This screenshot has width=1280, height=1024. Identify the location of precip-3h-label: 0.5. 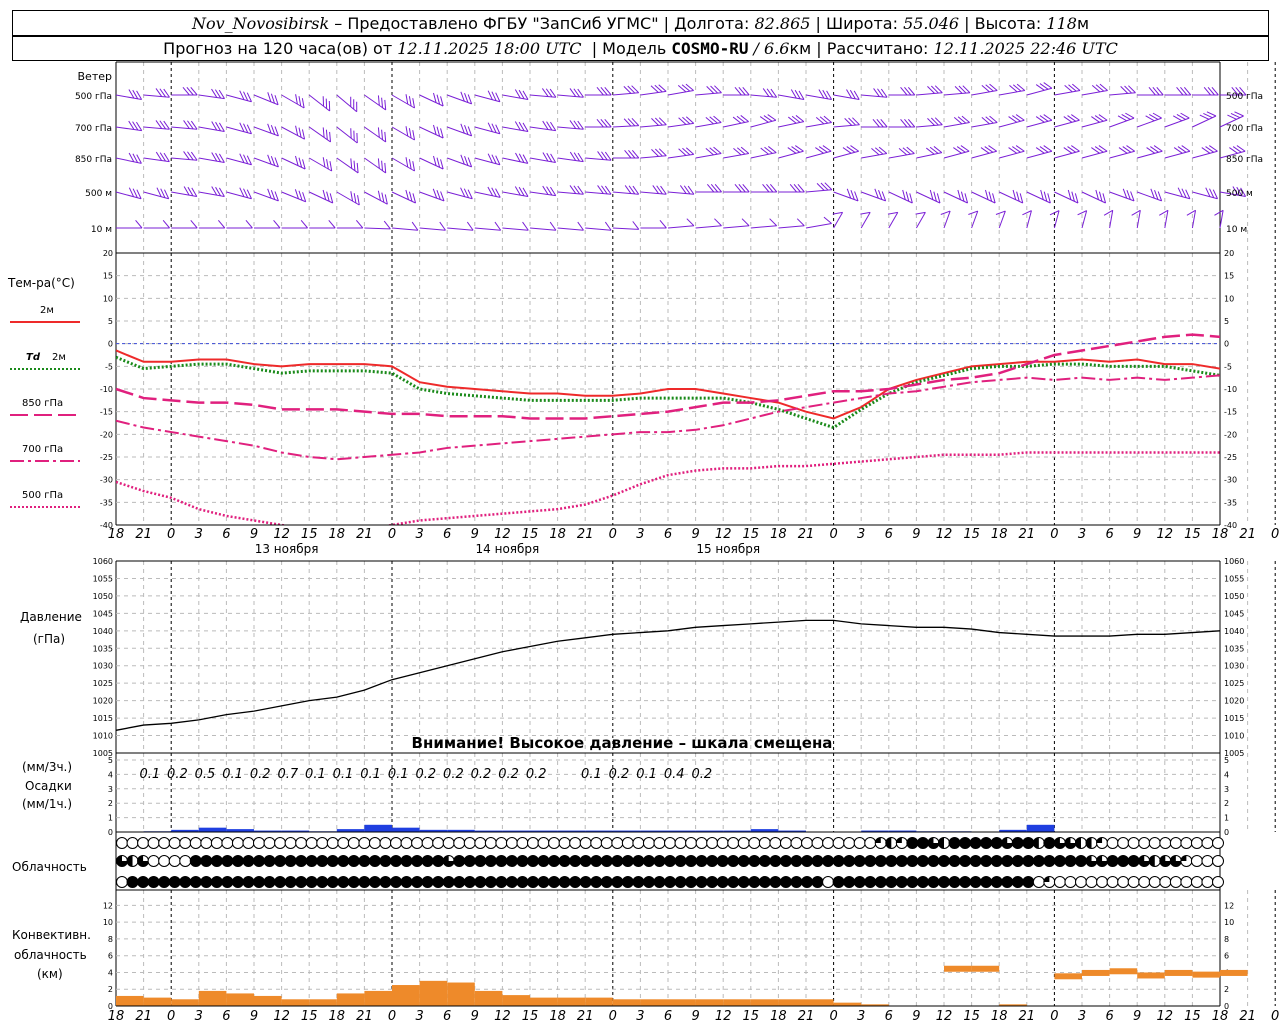
(205, 774).